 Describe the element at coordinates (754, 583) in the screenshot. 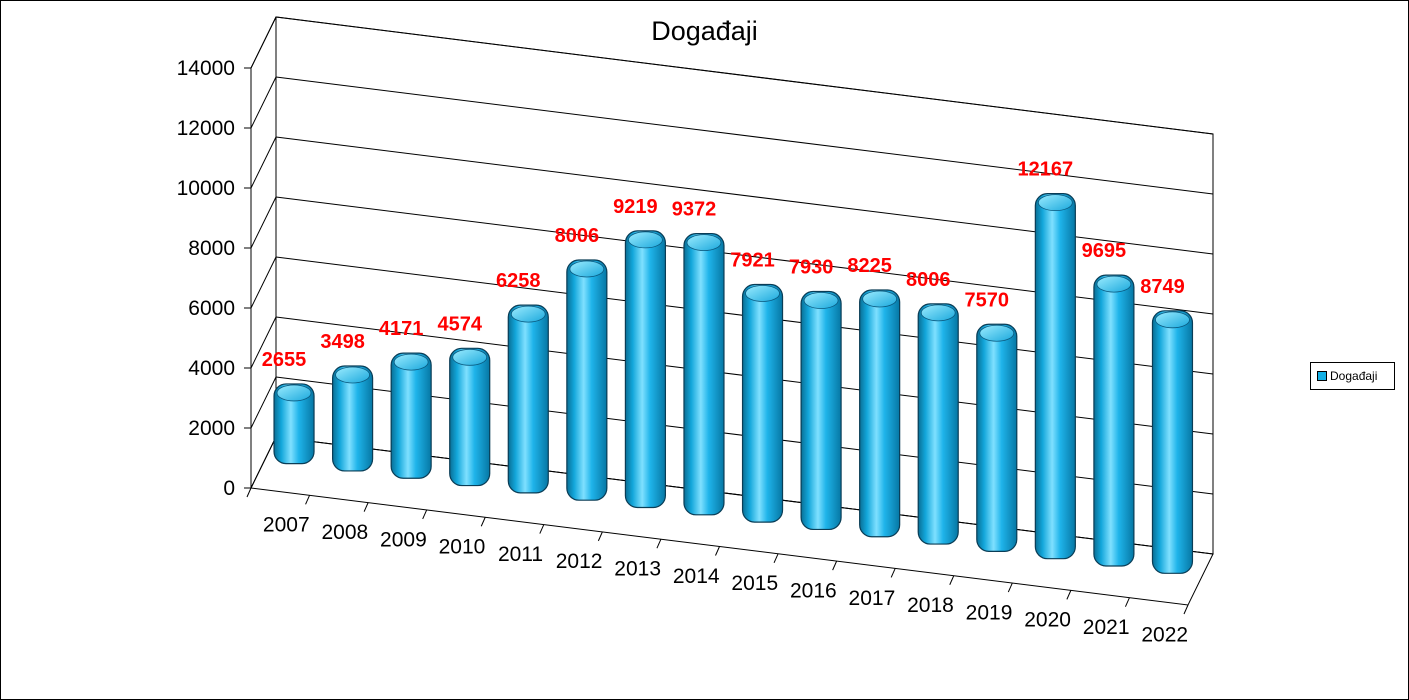

I see `category-label: 2015` at that location.